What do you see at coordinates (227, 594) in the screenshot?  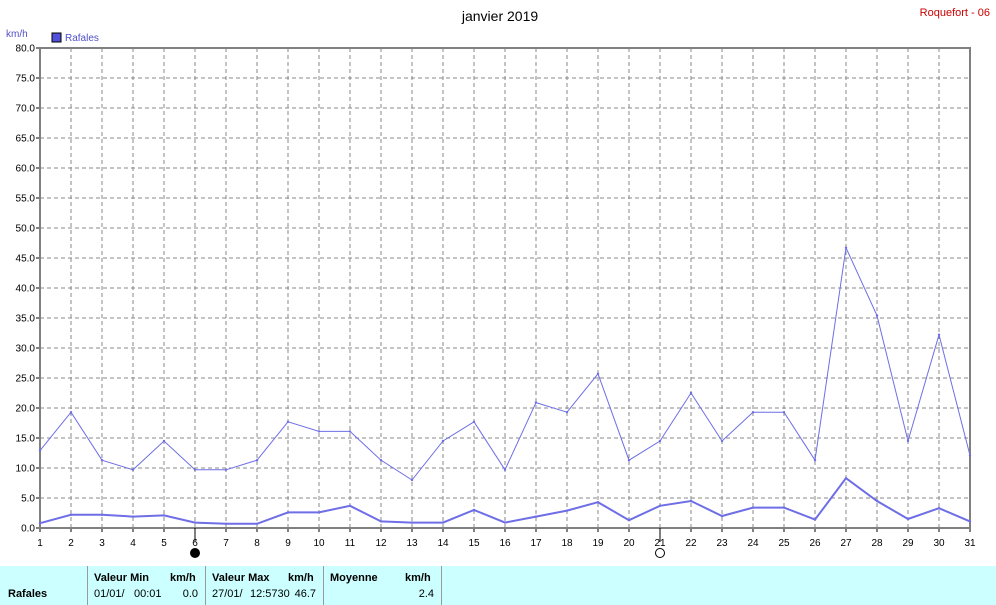 I see `max-date: 27/01/` at bounding box center [227, 594].